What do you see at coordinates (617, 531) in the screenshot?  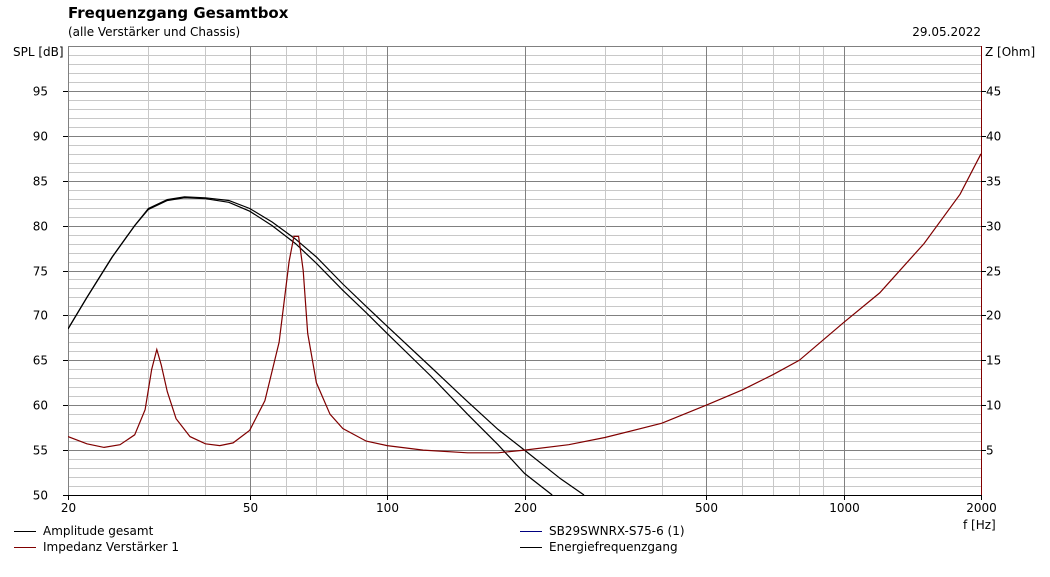 I see `legend-label: SB29SWNRX-S75-6 (1)` at bounding box center [617, 531].